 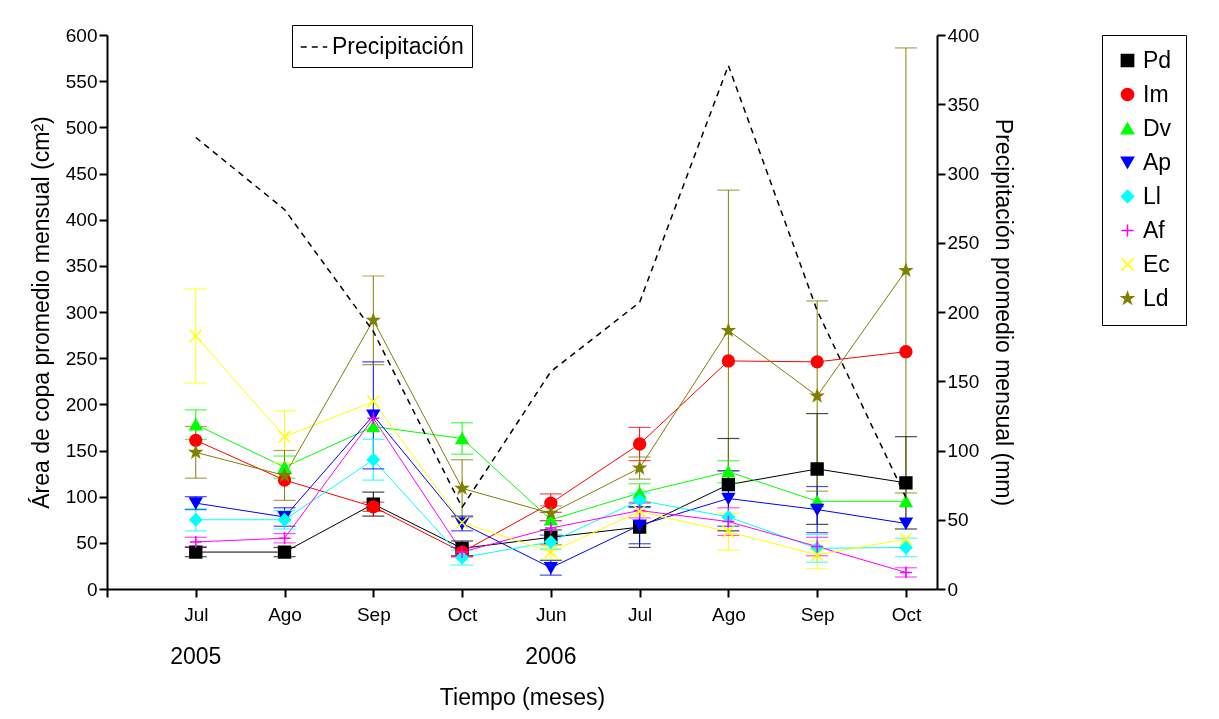 What do you see at coordinates (963, 104) in the screenshot?
I see `y2-tick-label: 350` at bounding box center [963, 104].